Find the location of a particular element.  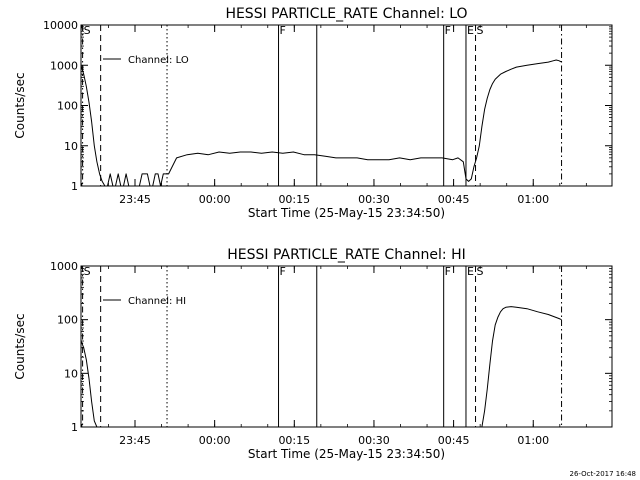

chart-title: HESSI PARTICLE_RATE Channel: LO is located at coordinates (346, 14).